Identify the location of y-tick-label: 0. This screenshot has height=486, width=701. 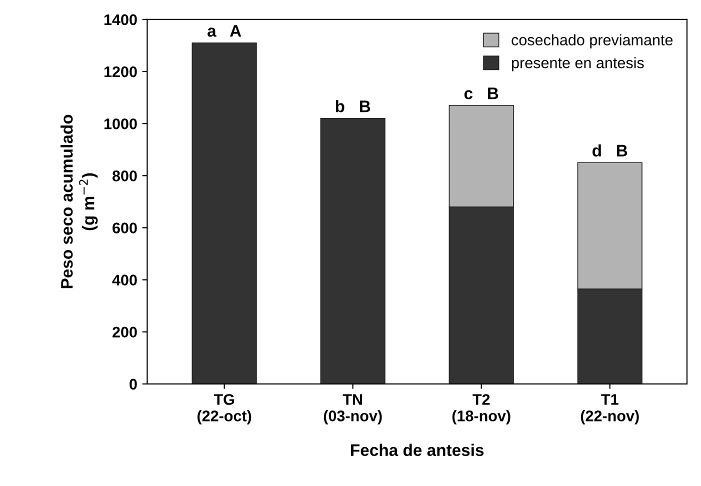
(133, 384).